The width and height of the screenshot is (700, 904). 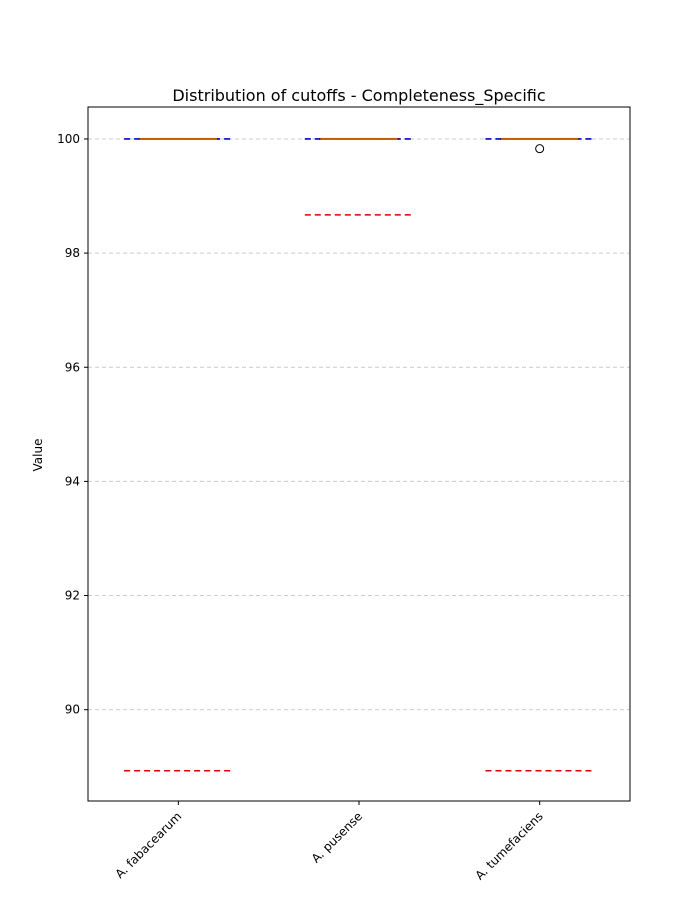 I want to click on y-axis-ticks: 90 92 94 96 98 100, so click(x=72, y=424).